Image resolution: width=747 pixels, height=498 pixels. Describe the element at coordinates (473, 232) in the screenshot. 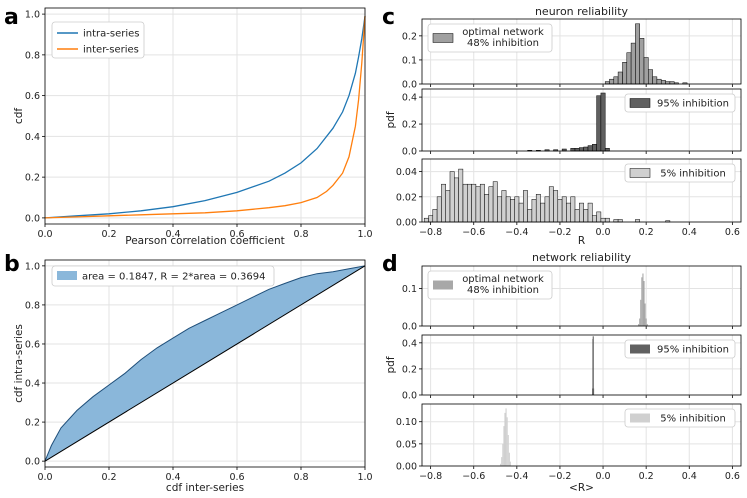

I see `c-sub2-xtick-label: −0.6` at that location.